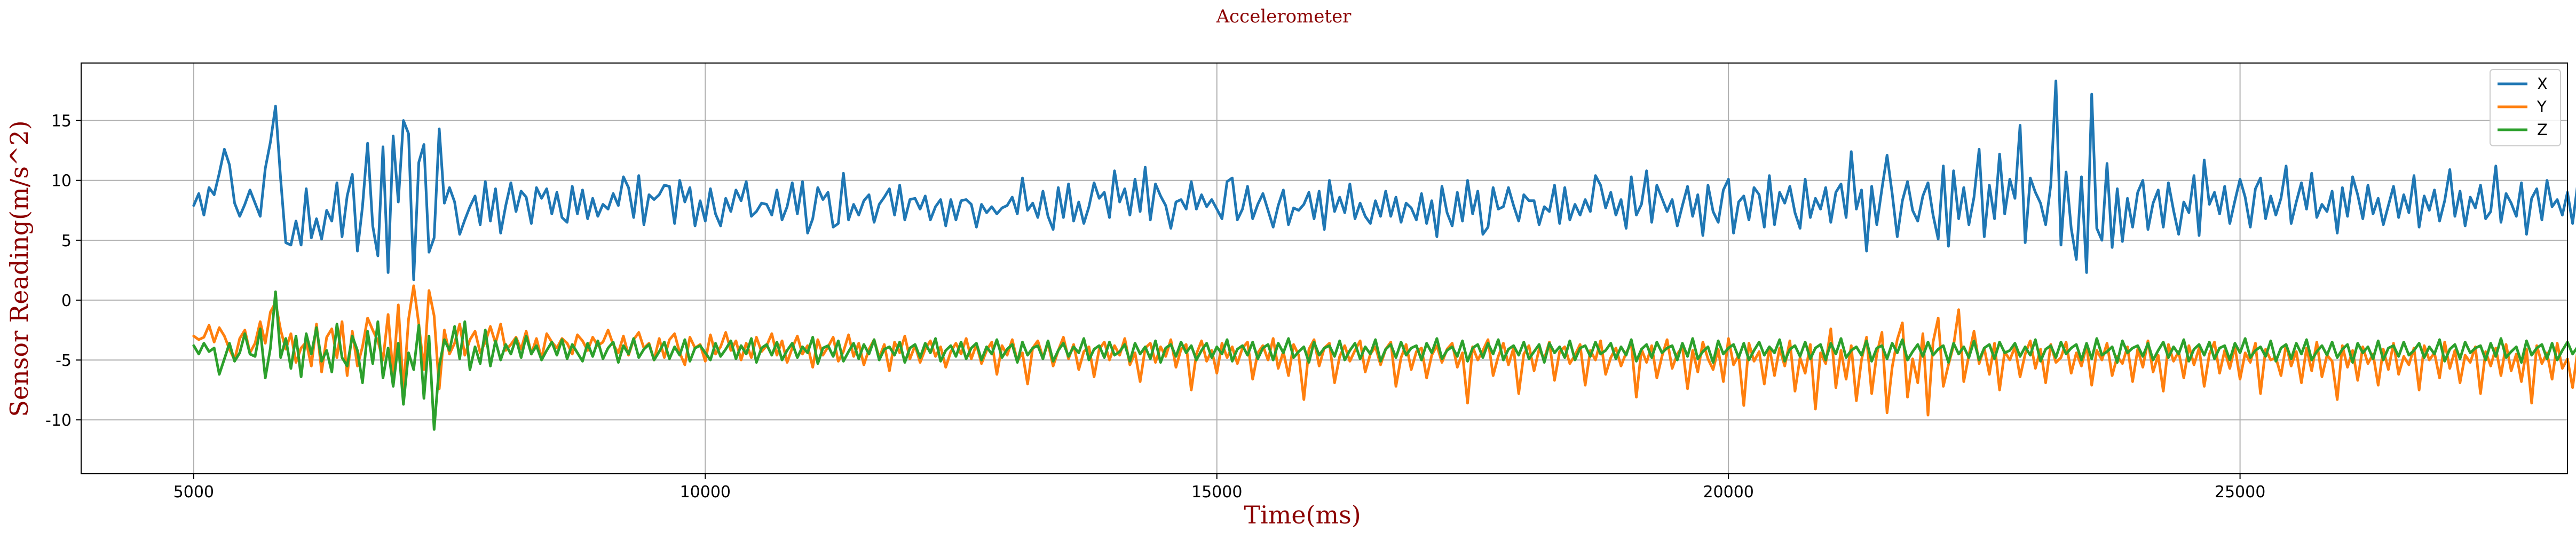  What do you see at coordinates (61, 181) in the screenshot?
I see `y-tick-label: 10` at bounding box center [61, 181].